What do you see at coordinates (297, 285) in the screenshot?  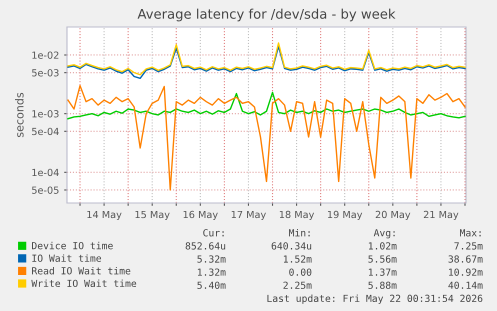 I see `text: 2.25m` at bounding box center [297, 285].